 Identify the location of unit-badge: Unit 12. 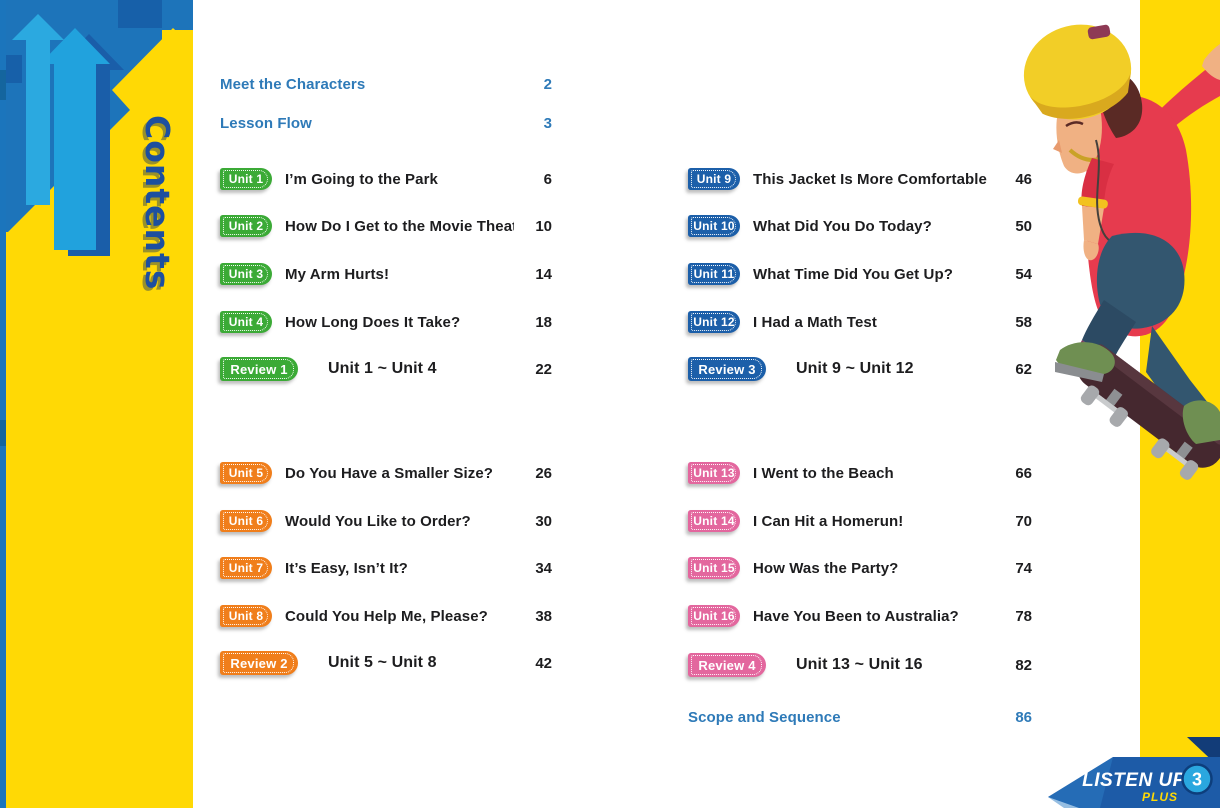
(714, 322).